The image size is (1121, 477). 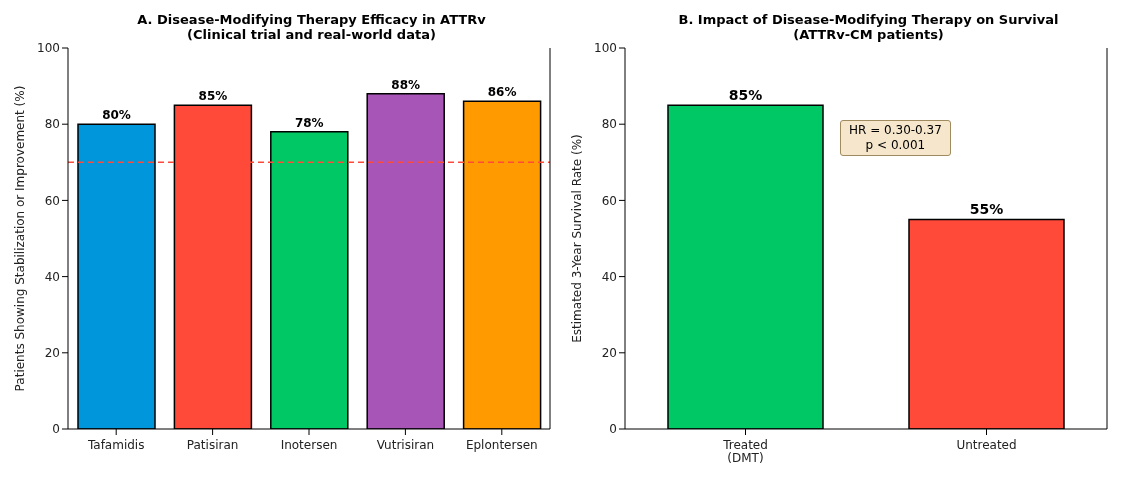 I want to click on x-tick-label: Treated (DMT), so click(x=745, y=451).